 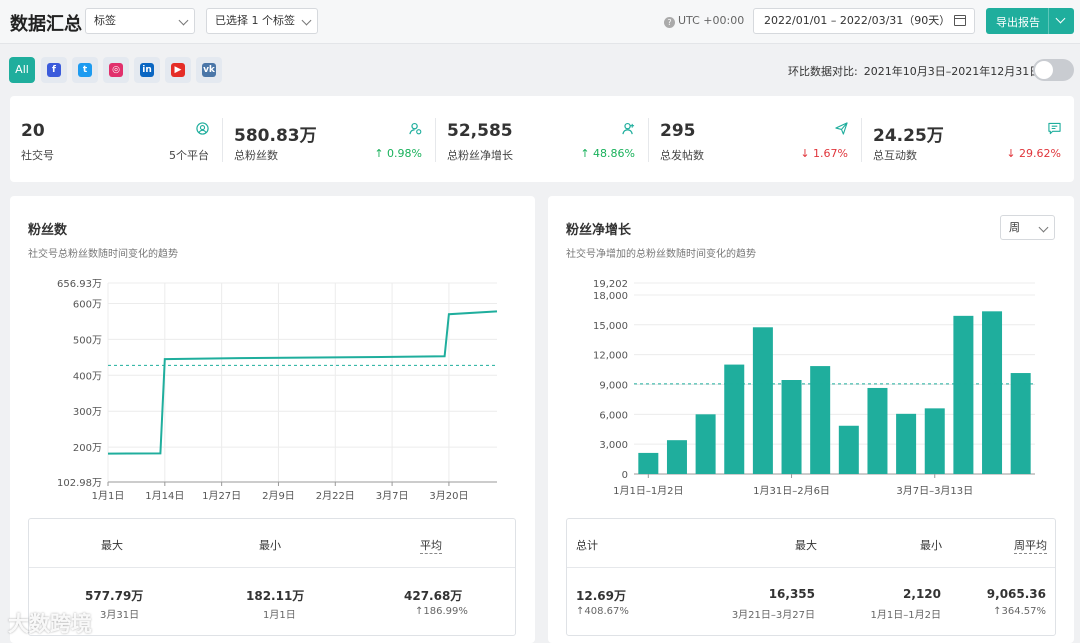 What do you see at coordinates (480, 155) in the screenshot?
I see `stat-label: 总粉丝净增长` at bounding box center [480, 155].